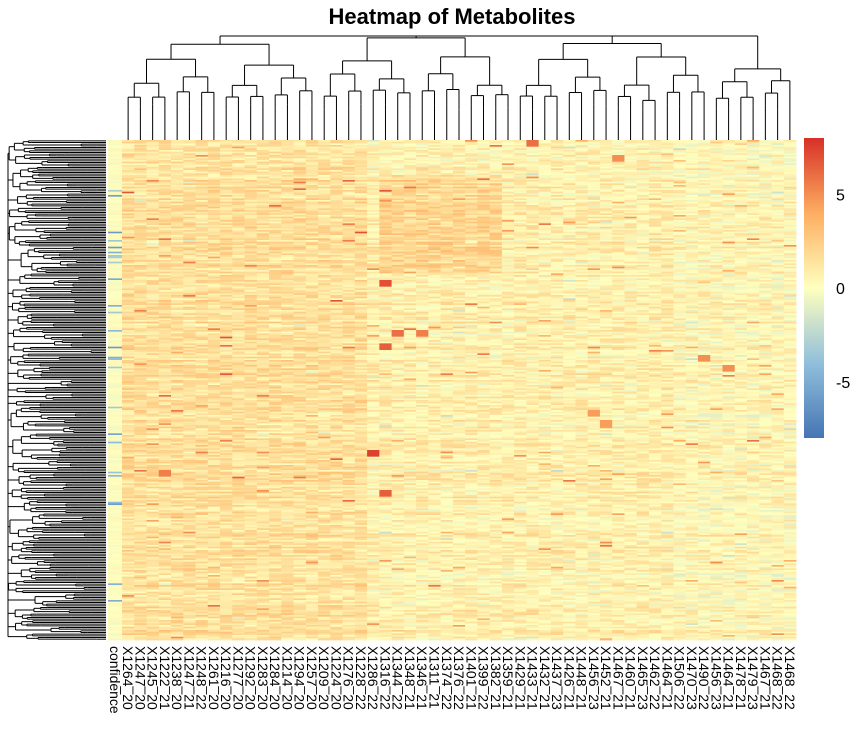 The height and width of the screenshot is (756, 861). What do you see at coordinates (459, 88) in the screenshot?
I see `column-dendrogram` at bounding box center [459, 88].